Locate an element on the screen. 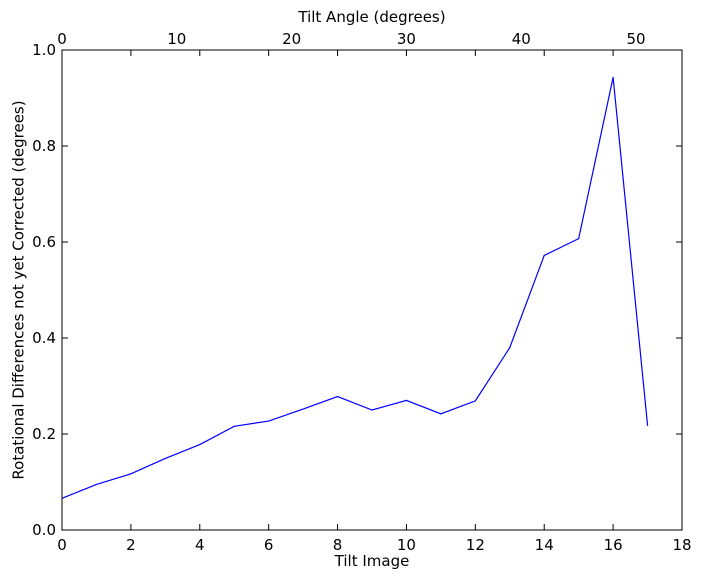 The image size is (701, 579). top-x-axis-title: Tilt Angle (degrees) is located at coordinates (371, 17).